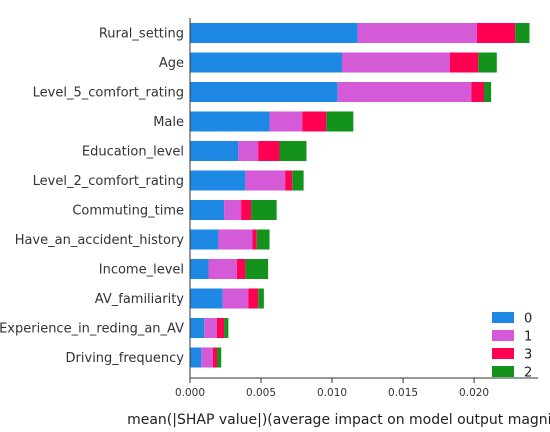 This screenshot has width=550, height=432. Describe the element at coordinates (403, 393) in the screenshot. I see `x-tick-label: 0.015` at that location.